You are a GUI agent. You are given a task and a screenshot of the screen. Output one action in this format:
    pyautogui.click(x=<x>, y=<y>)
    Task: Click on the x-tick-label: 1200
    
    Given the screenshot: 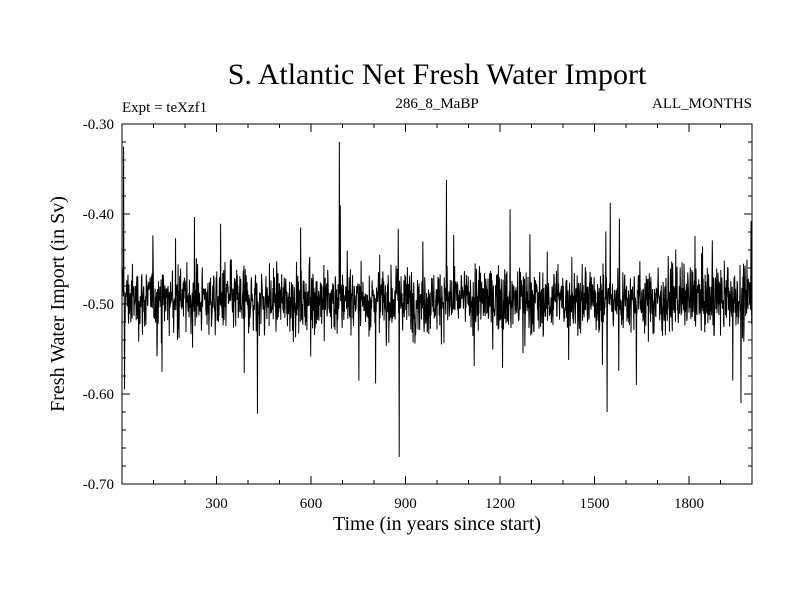 What is the action you would take?
    pyautogui.click(x=500, y=504)
    